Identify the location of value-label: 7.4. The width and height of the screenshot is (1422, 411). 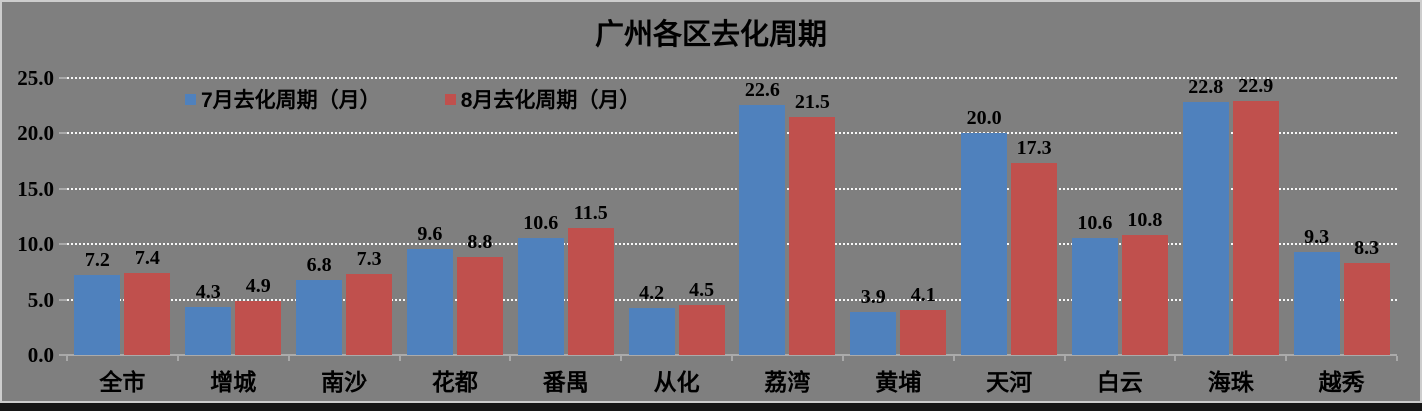
(147, 258).